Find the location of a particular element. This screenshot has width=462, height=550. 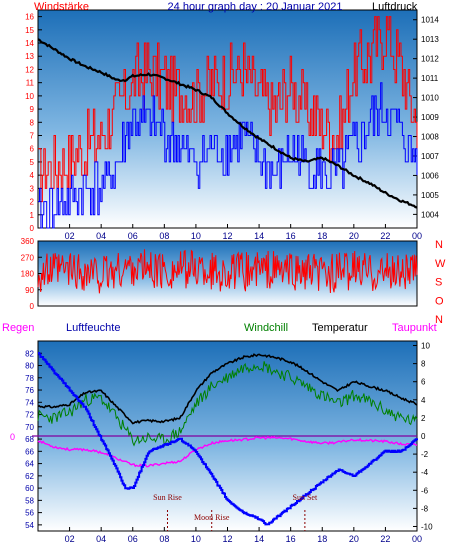

panel3-x-tick-label: 14 is located at coordinates (259, 539).